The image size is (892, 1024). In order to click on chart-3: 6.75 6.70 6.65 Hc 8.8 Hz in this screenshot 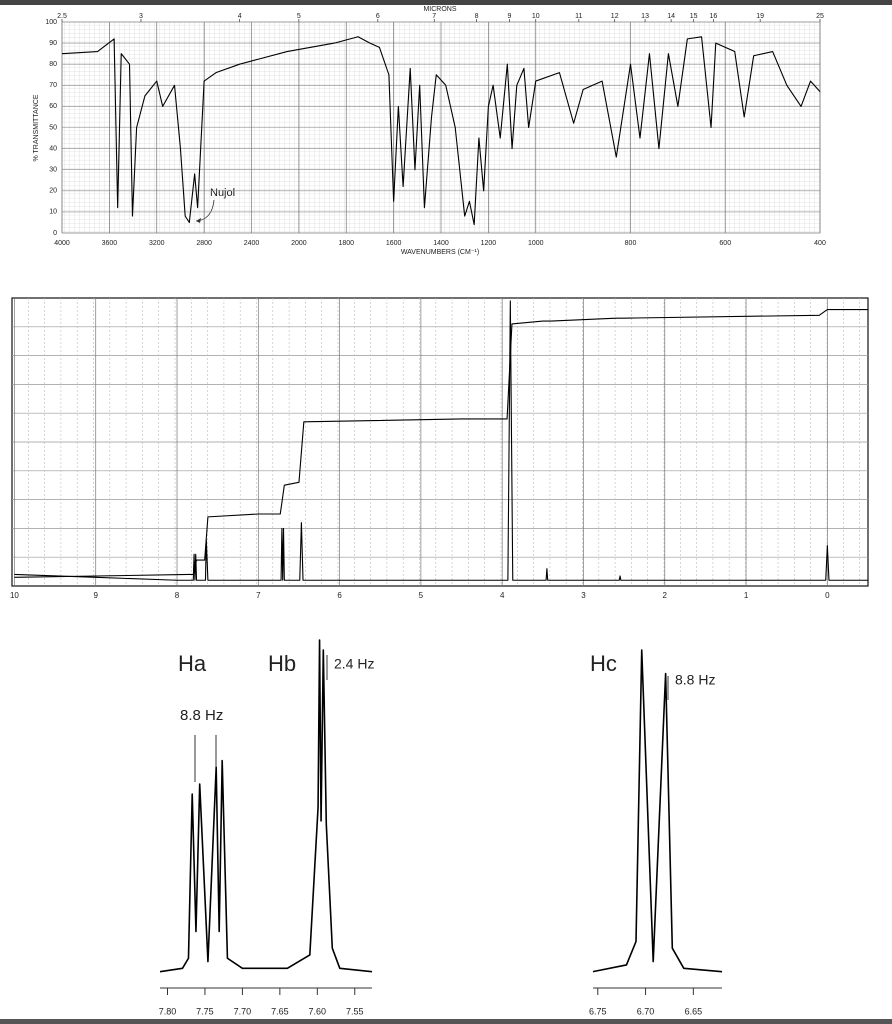, I will do `click(656, 832)`.